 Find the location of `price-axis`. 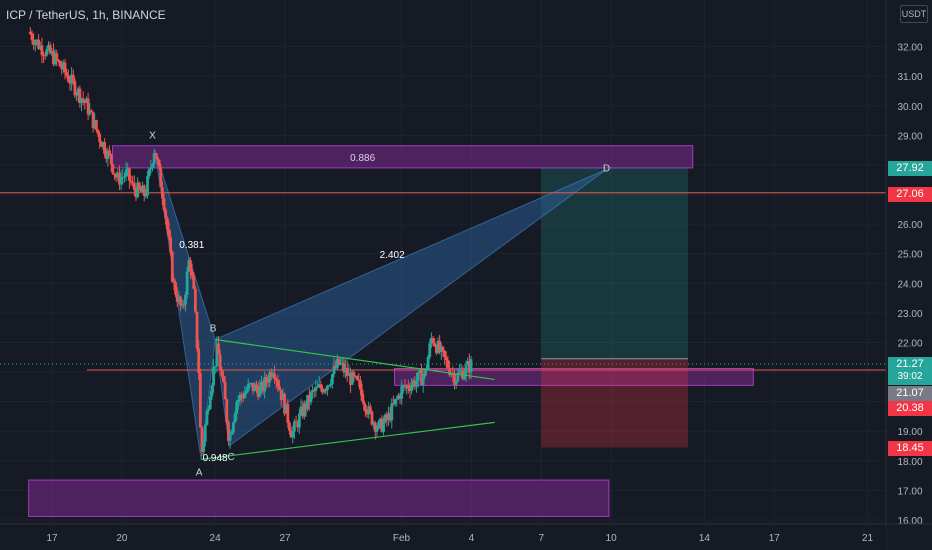

price-axis is located at coordinates (909, 275).